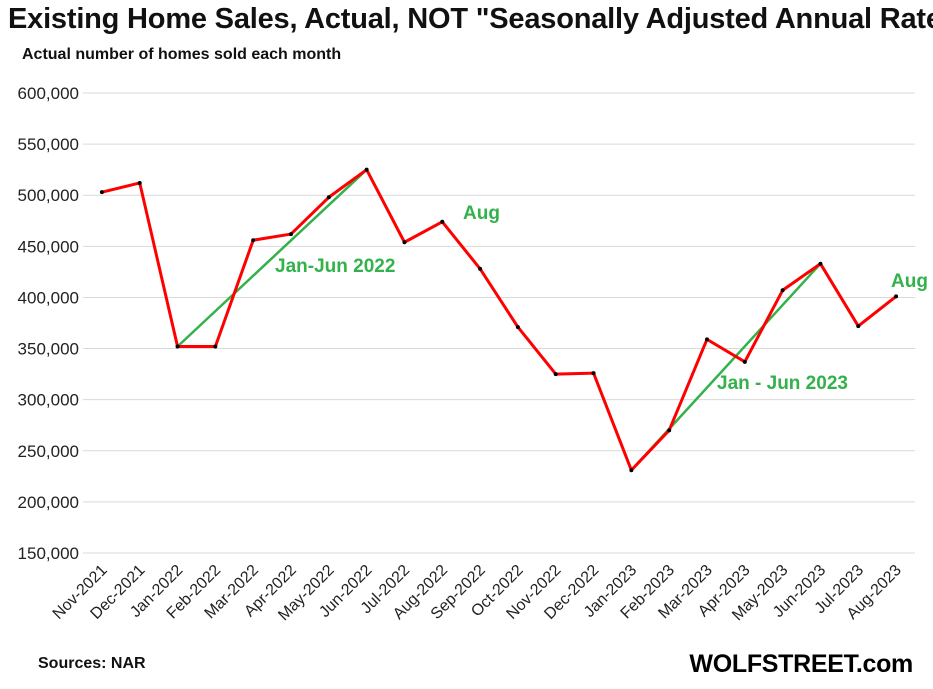 This screenshot has height=689, width=933. I want to click on annotation-jan-jun-2023: Jan - Jun 2023, so click(782, 383).